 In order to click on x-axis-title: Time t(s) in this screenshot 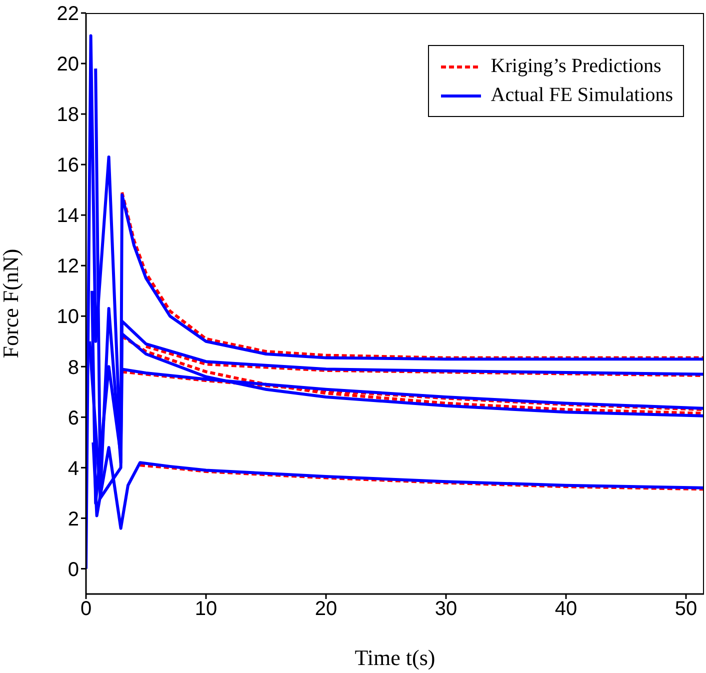, I will do `click(395, 657)`.